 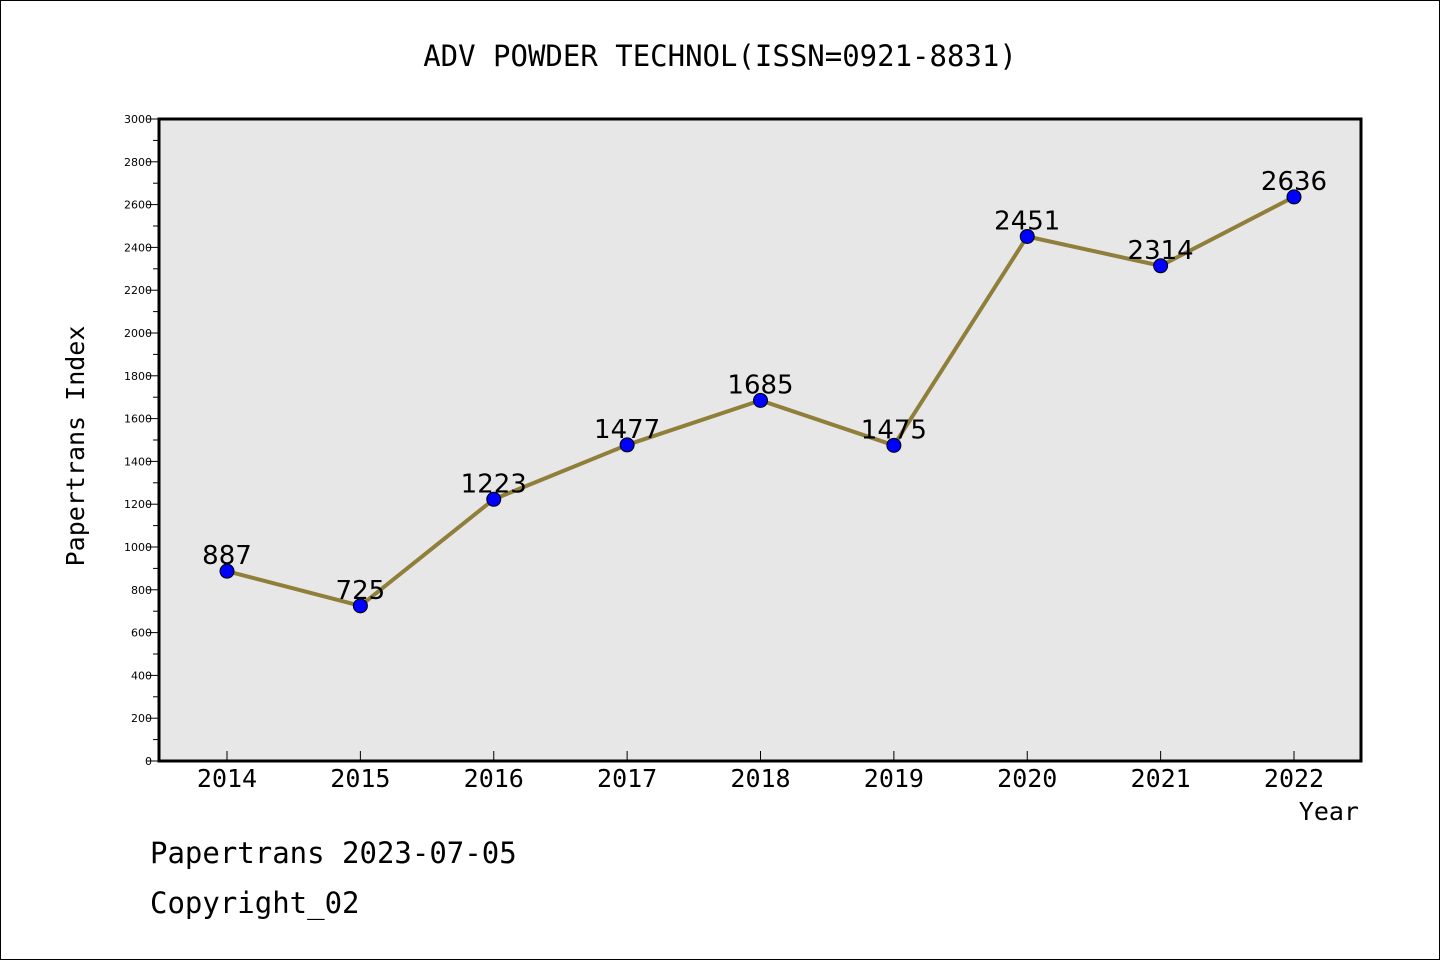 I want to click on x-tick-label: 2019, so click(x=894, y=778).